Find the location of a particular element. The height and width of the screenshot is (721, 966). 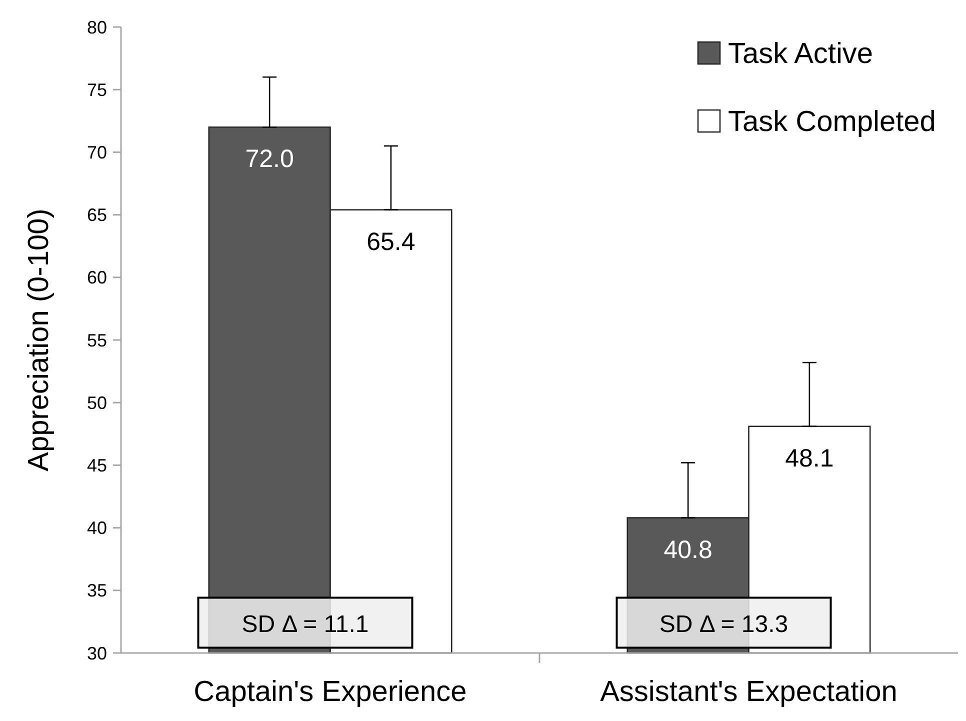

x-tick-label: Captain's Experience is located at coordinates (330, 692).